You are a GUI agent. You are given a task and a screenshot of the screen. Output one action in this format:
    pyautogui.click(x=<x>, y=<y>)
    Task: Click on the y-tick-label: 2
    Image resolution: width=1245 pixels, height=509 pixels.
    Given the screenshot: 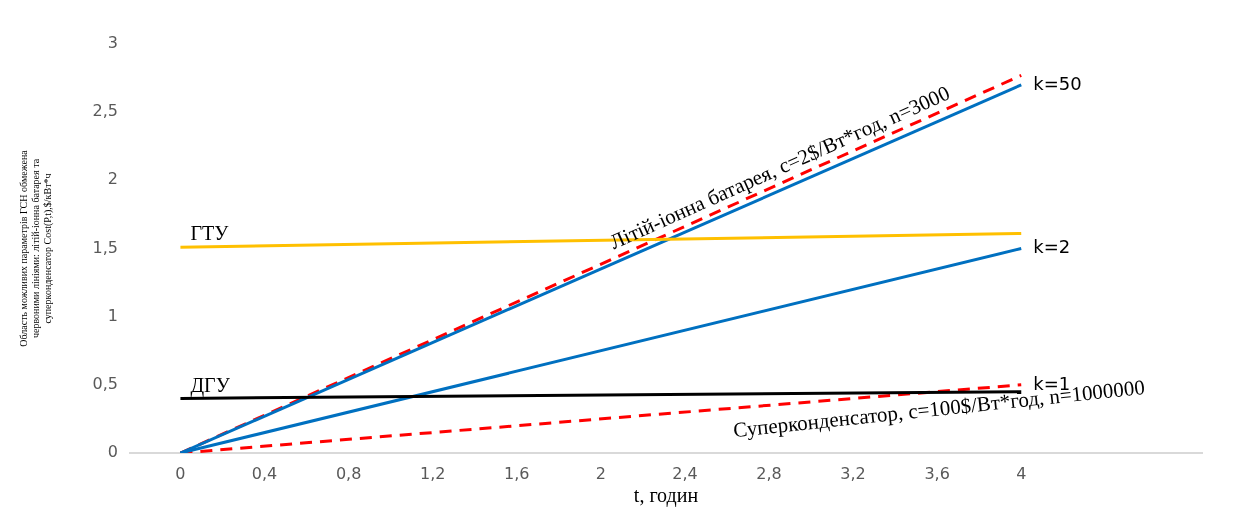 What is the action you would take?
    pyautogui.click(x=112, y=179)
    